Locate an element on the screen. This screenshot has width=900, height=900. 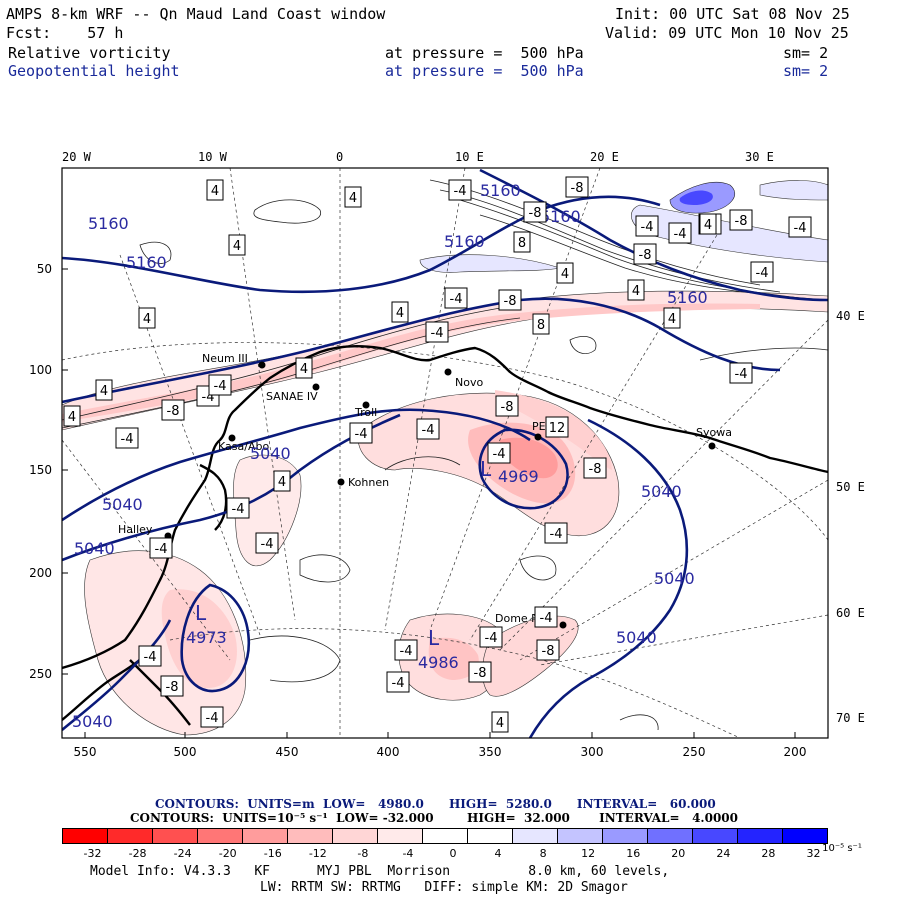
field1-smoothing: sm= 2 is located at coordinates (806, 53).